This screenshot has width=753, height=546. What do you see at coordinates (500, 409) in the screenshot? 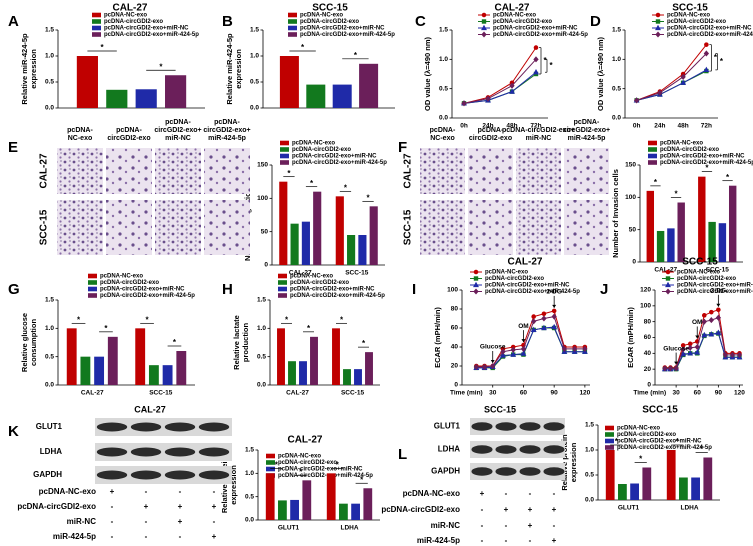
I see `blot-title: SCC-15` at bounding box center [500, 409].